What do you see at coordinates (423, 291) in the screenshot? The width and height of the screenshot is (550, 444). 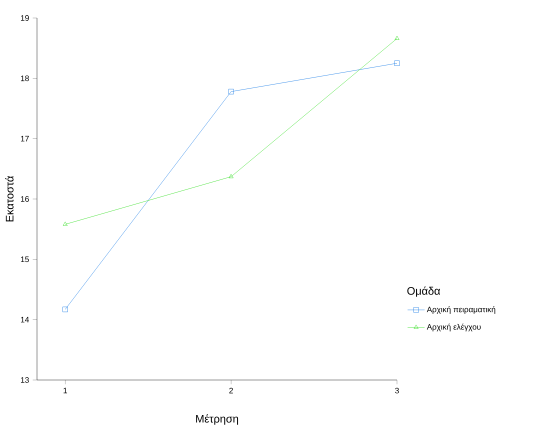 I see `legend-title: Ομάδα` at bounding box center [423, 291].